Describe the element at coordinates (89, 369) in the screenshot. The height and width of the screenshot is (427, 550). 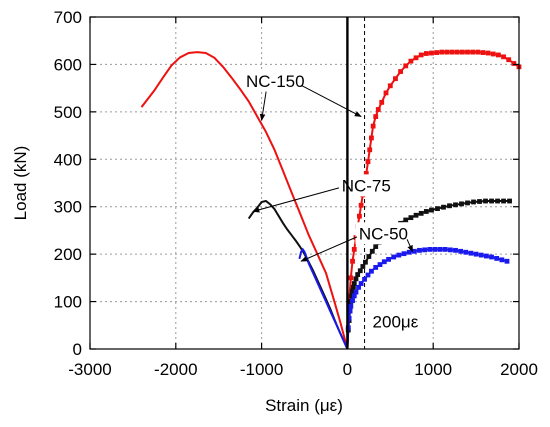
I see `x-tick-label: -3000` at that location.